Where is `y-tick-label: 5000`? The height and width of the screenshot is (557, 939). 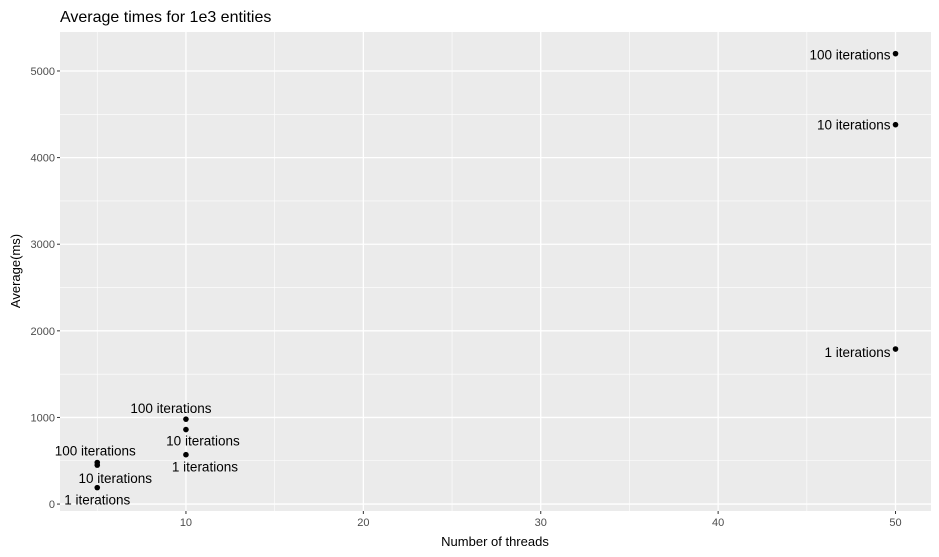 y-tick-label: 5000 is located at coordinates (43, 72).